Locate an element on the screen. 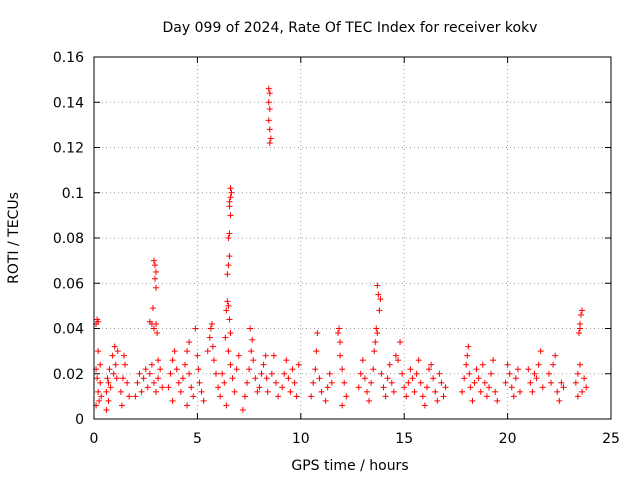  y-tick-label: 0.14 is located at coordinates (68, 103).